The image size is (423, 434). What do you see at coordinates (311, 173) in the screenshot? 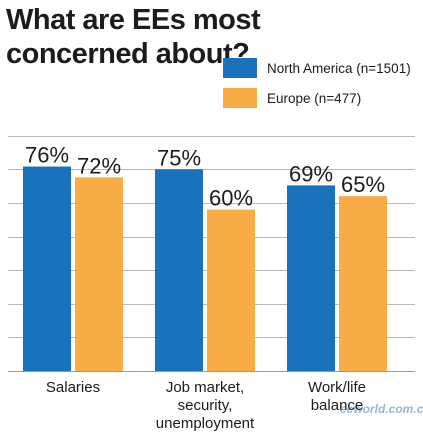
I see `value-label-2-0: 69%` at bounding box center [311, 173].